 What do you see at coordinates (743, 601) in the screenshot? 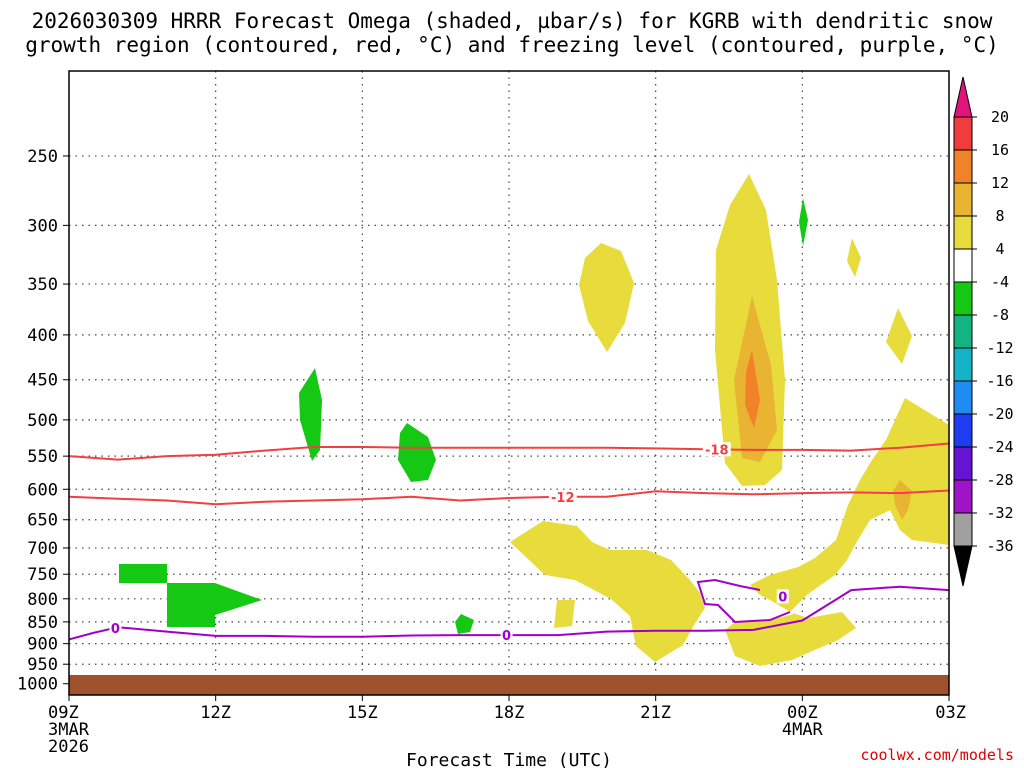
I see `freezing-level-loop` at bounding box center [743, 601].